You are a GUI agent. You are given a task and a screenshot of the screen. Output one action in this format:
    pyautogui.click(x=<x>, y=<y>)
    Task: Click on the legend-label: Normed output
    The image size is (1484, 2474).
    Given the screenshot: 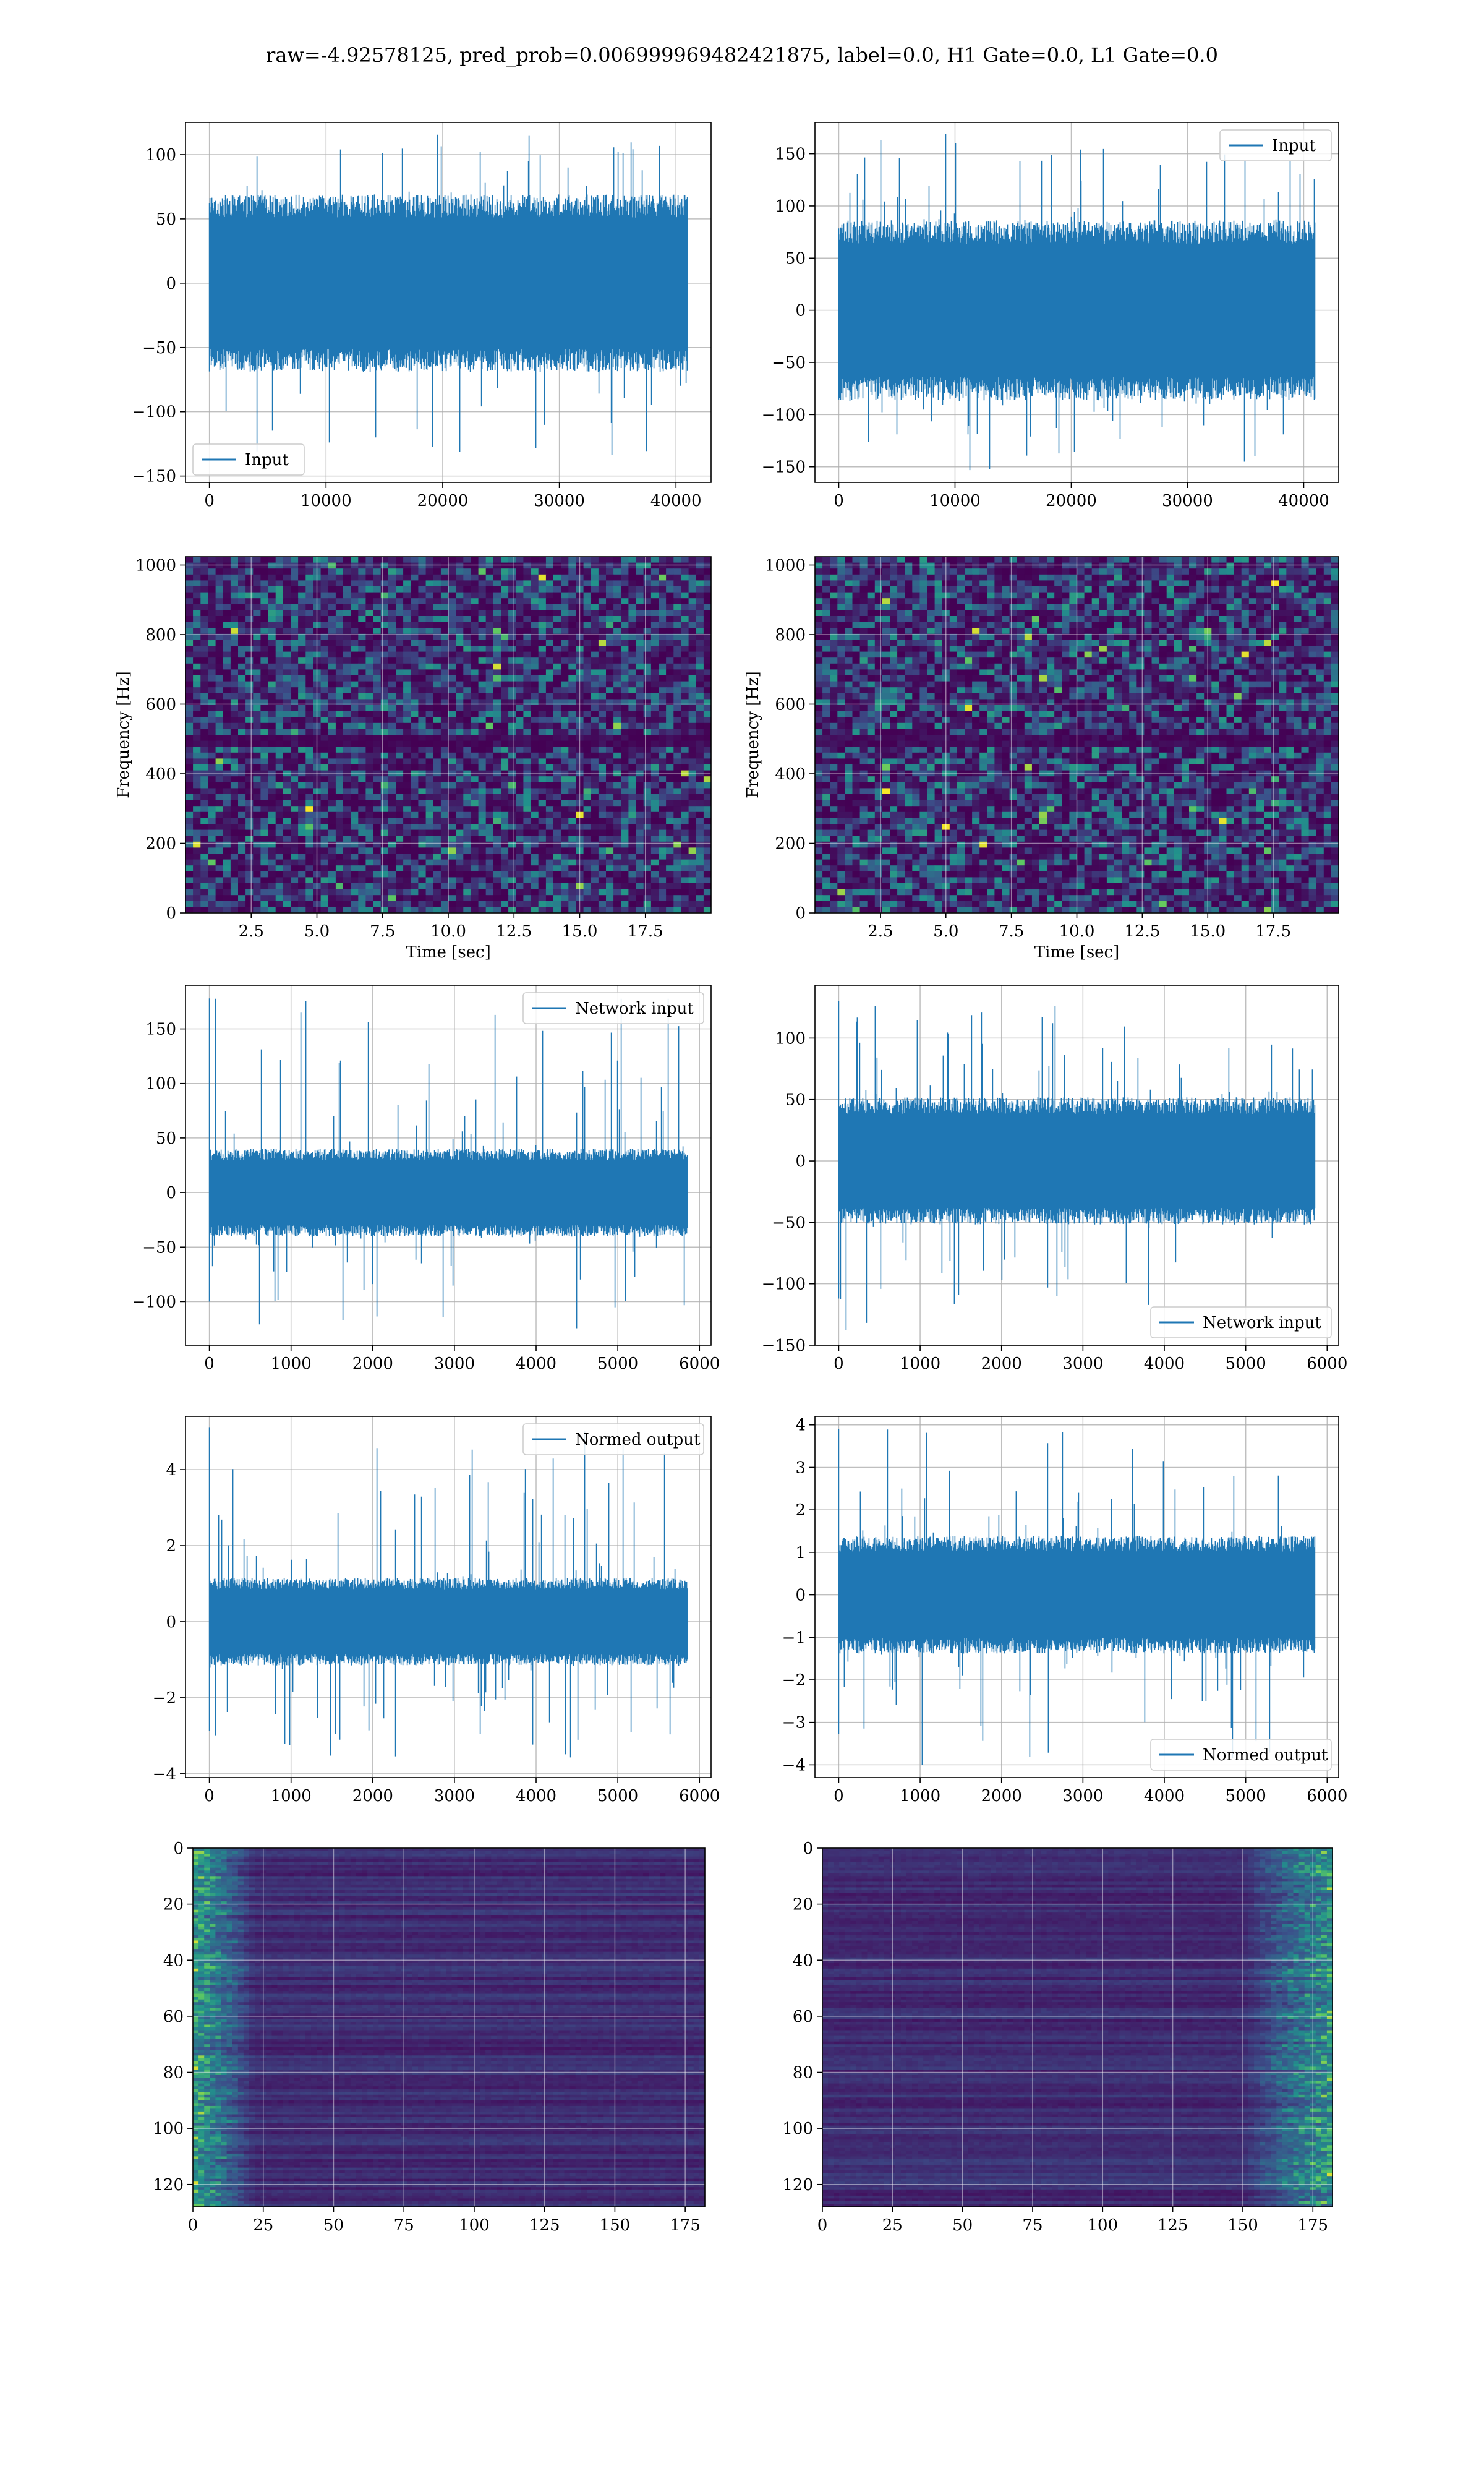 What is the action you would take?
    pyautogui.click(x=1265, y=1756)
    